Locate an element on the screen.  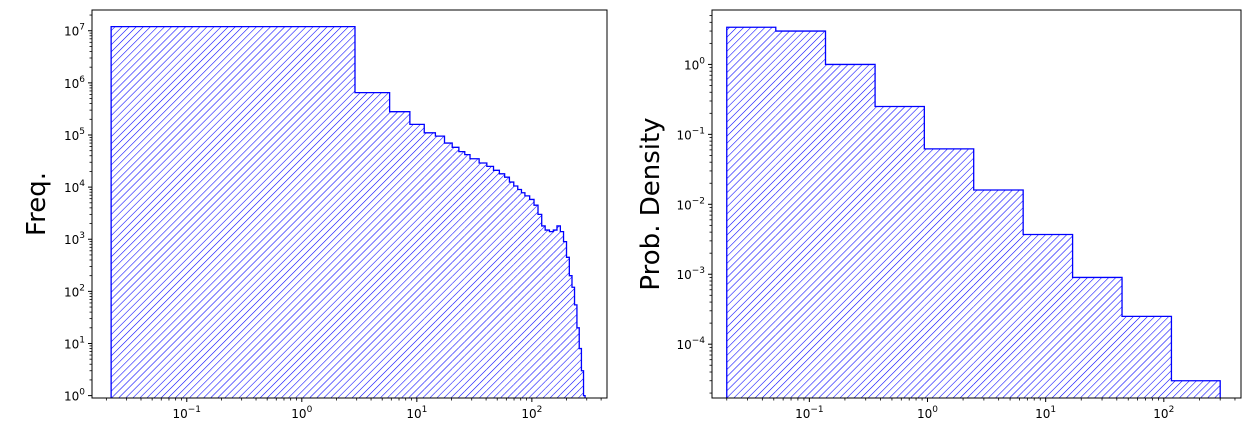
y-tick-label: 10³ is located at coordinates (74, 239).